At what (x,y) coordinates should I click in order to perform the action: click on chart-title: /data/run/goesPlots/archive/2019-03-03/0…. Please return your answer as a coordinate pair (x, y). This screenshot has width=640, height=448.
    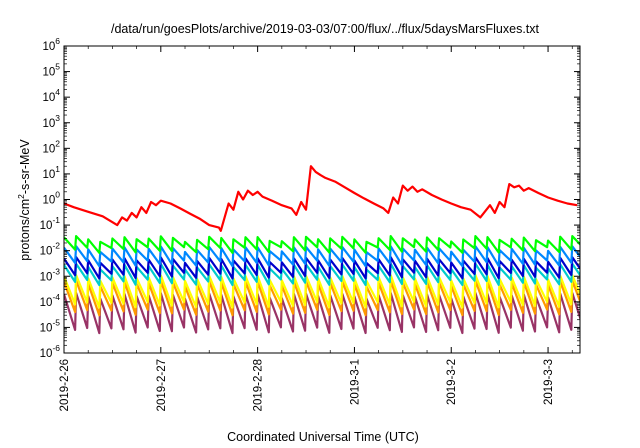
    Looking at the image, I should click on (325, 29).